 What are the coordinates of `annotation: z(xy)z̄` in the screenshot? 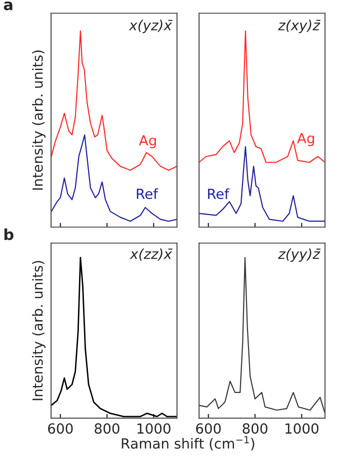 It's located at (299, 27).